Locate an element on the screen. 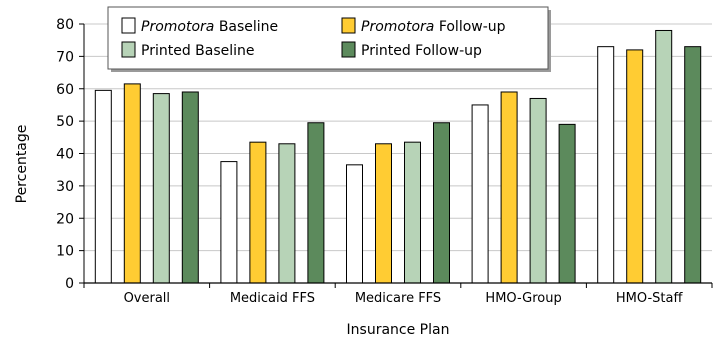 The height and width of the screenshot is (343, 720). y-tick-label: 50 is located at coordinates (65, 122).